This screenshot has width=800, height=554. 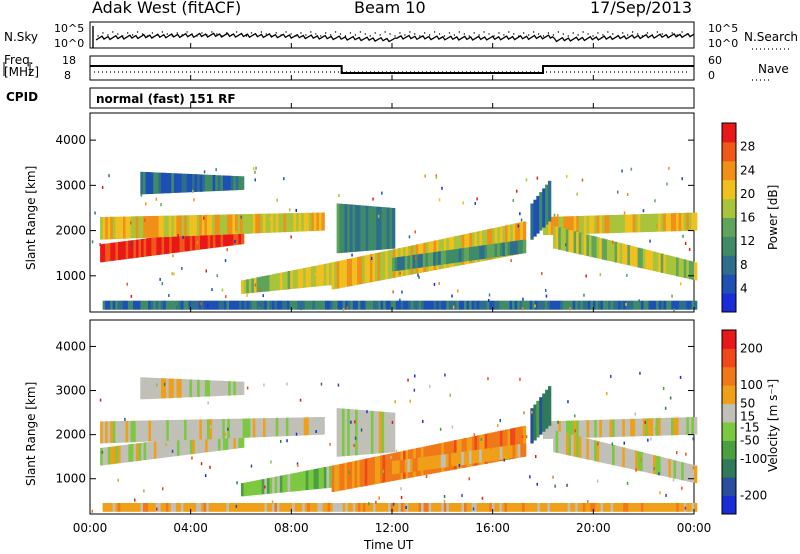 I want to click on xtick-label: 12:00, so click(x=392, y=528).